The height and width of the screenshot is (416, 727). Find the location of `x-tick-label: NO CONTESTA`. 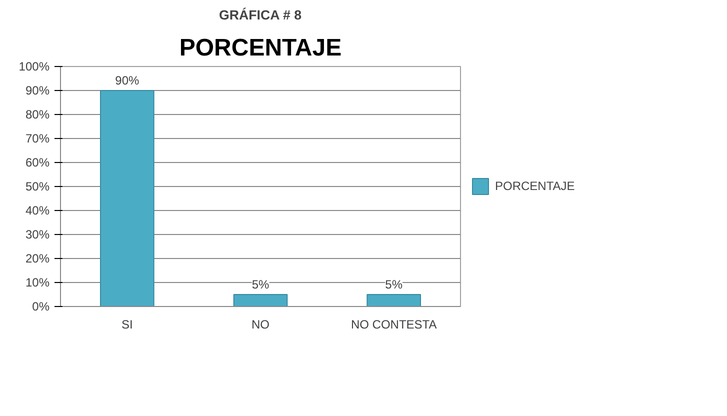

x-tick-label: NO CONTESTA is located at coordinates (393, 325).